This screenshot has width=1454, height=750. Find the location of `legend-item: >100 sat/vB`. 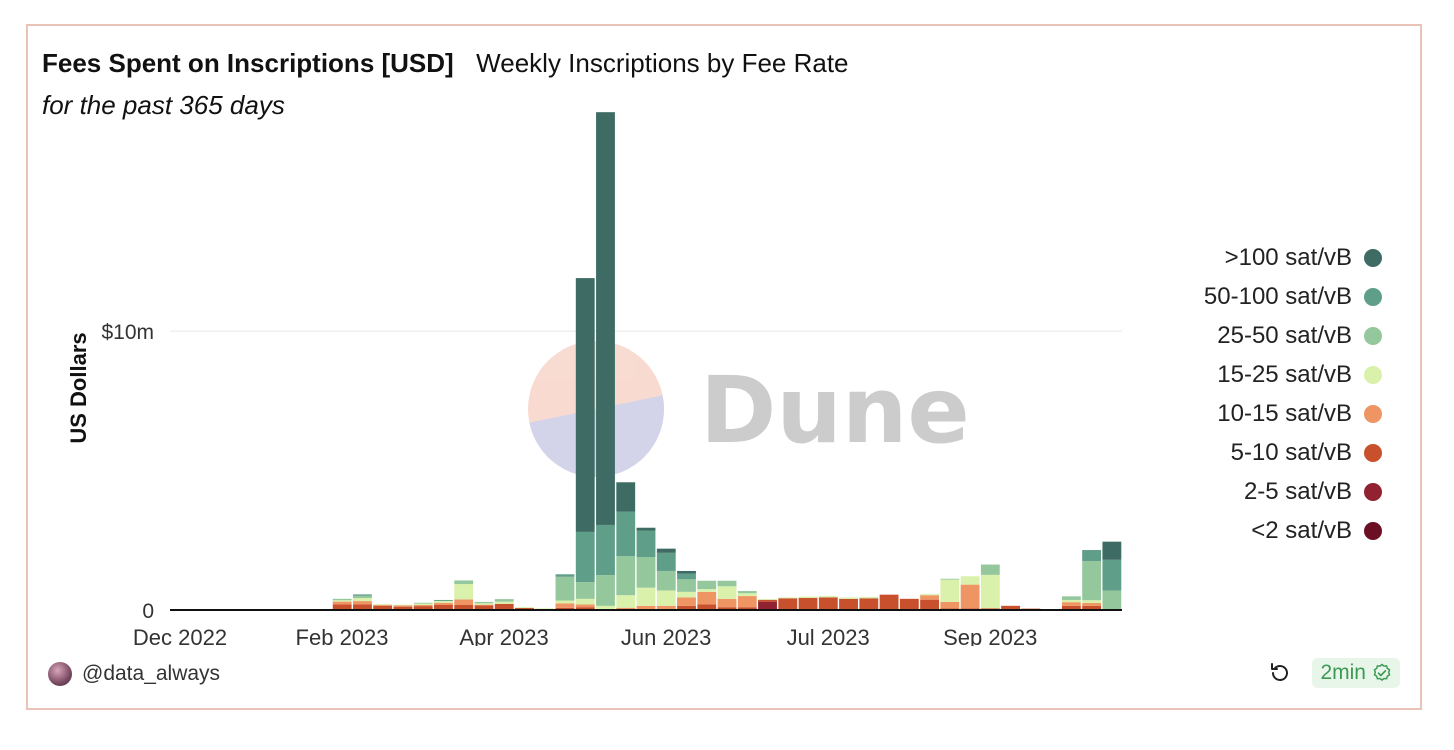

legend-item: >100 sat/vB is located at coordinates (1293, 257).